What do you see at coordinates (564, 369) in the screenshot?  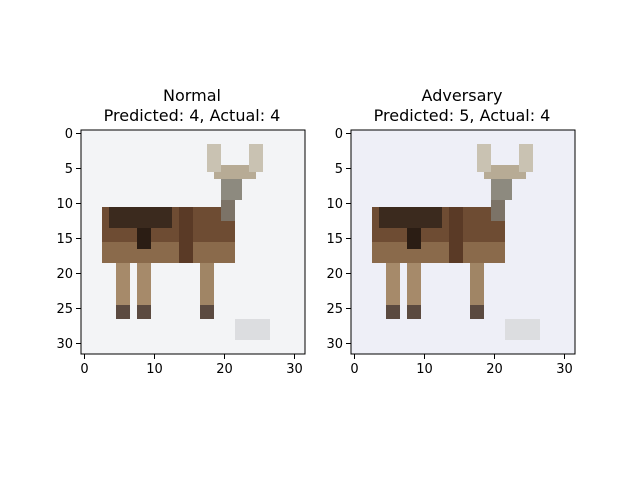 I see `x-tick-label: 30` at bounding box center [564, 369].